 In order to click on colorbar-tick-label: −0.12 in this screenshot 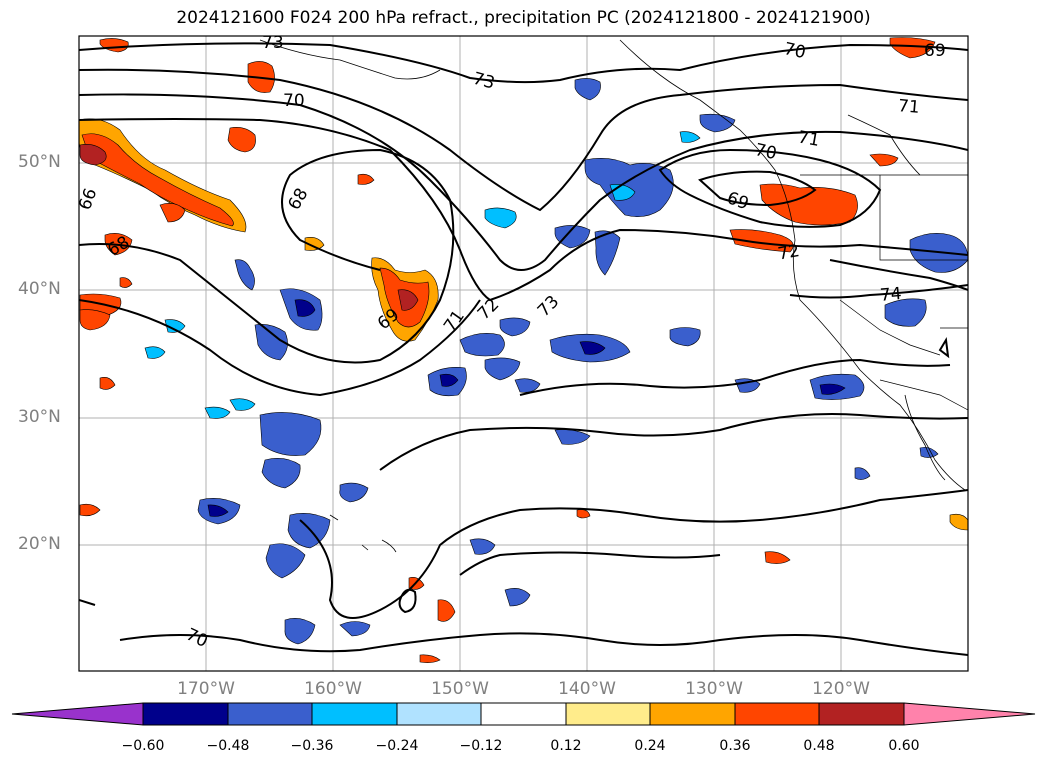, I will do `click(481, 746)`.